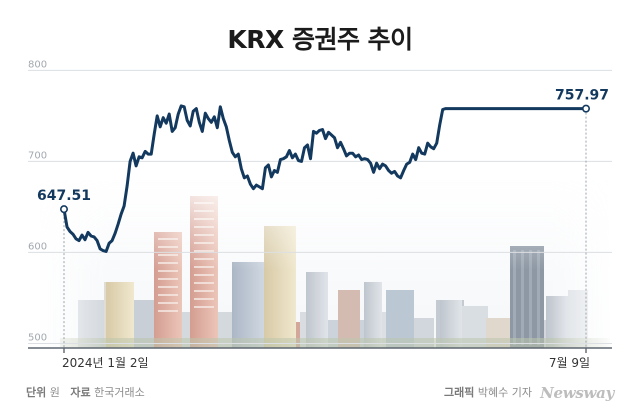 The width and height of the screenshot is (640, 412). I want to click on newsway-logo: Newsway, so click(577, 393).